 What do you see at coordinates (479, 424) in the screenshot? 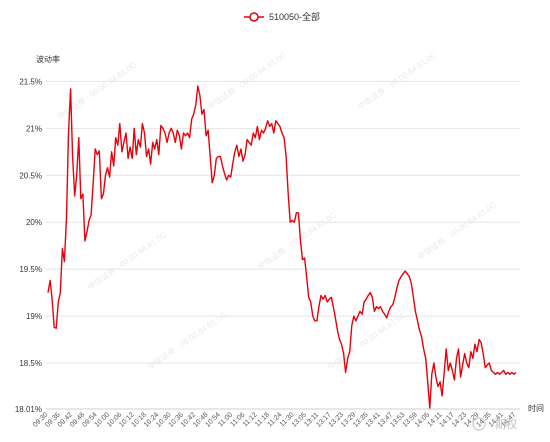
I see `logo-icon` at bounding box center [479, 424].